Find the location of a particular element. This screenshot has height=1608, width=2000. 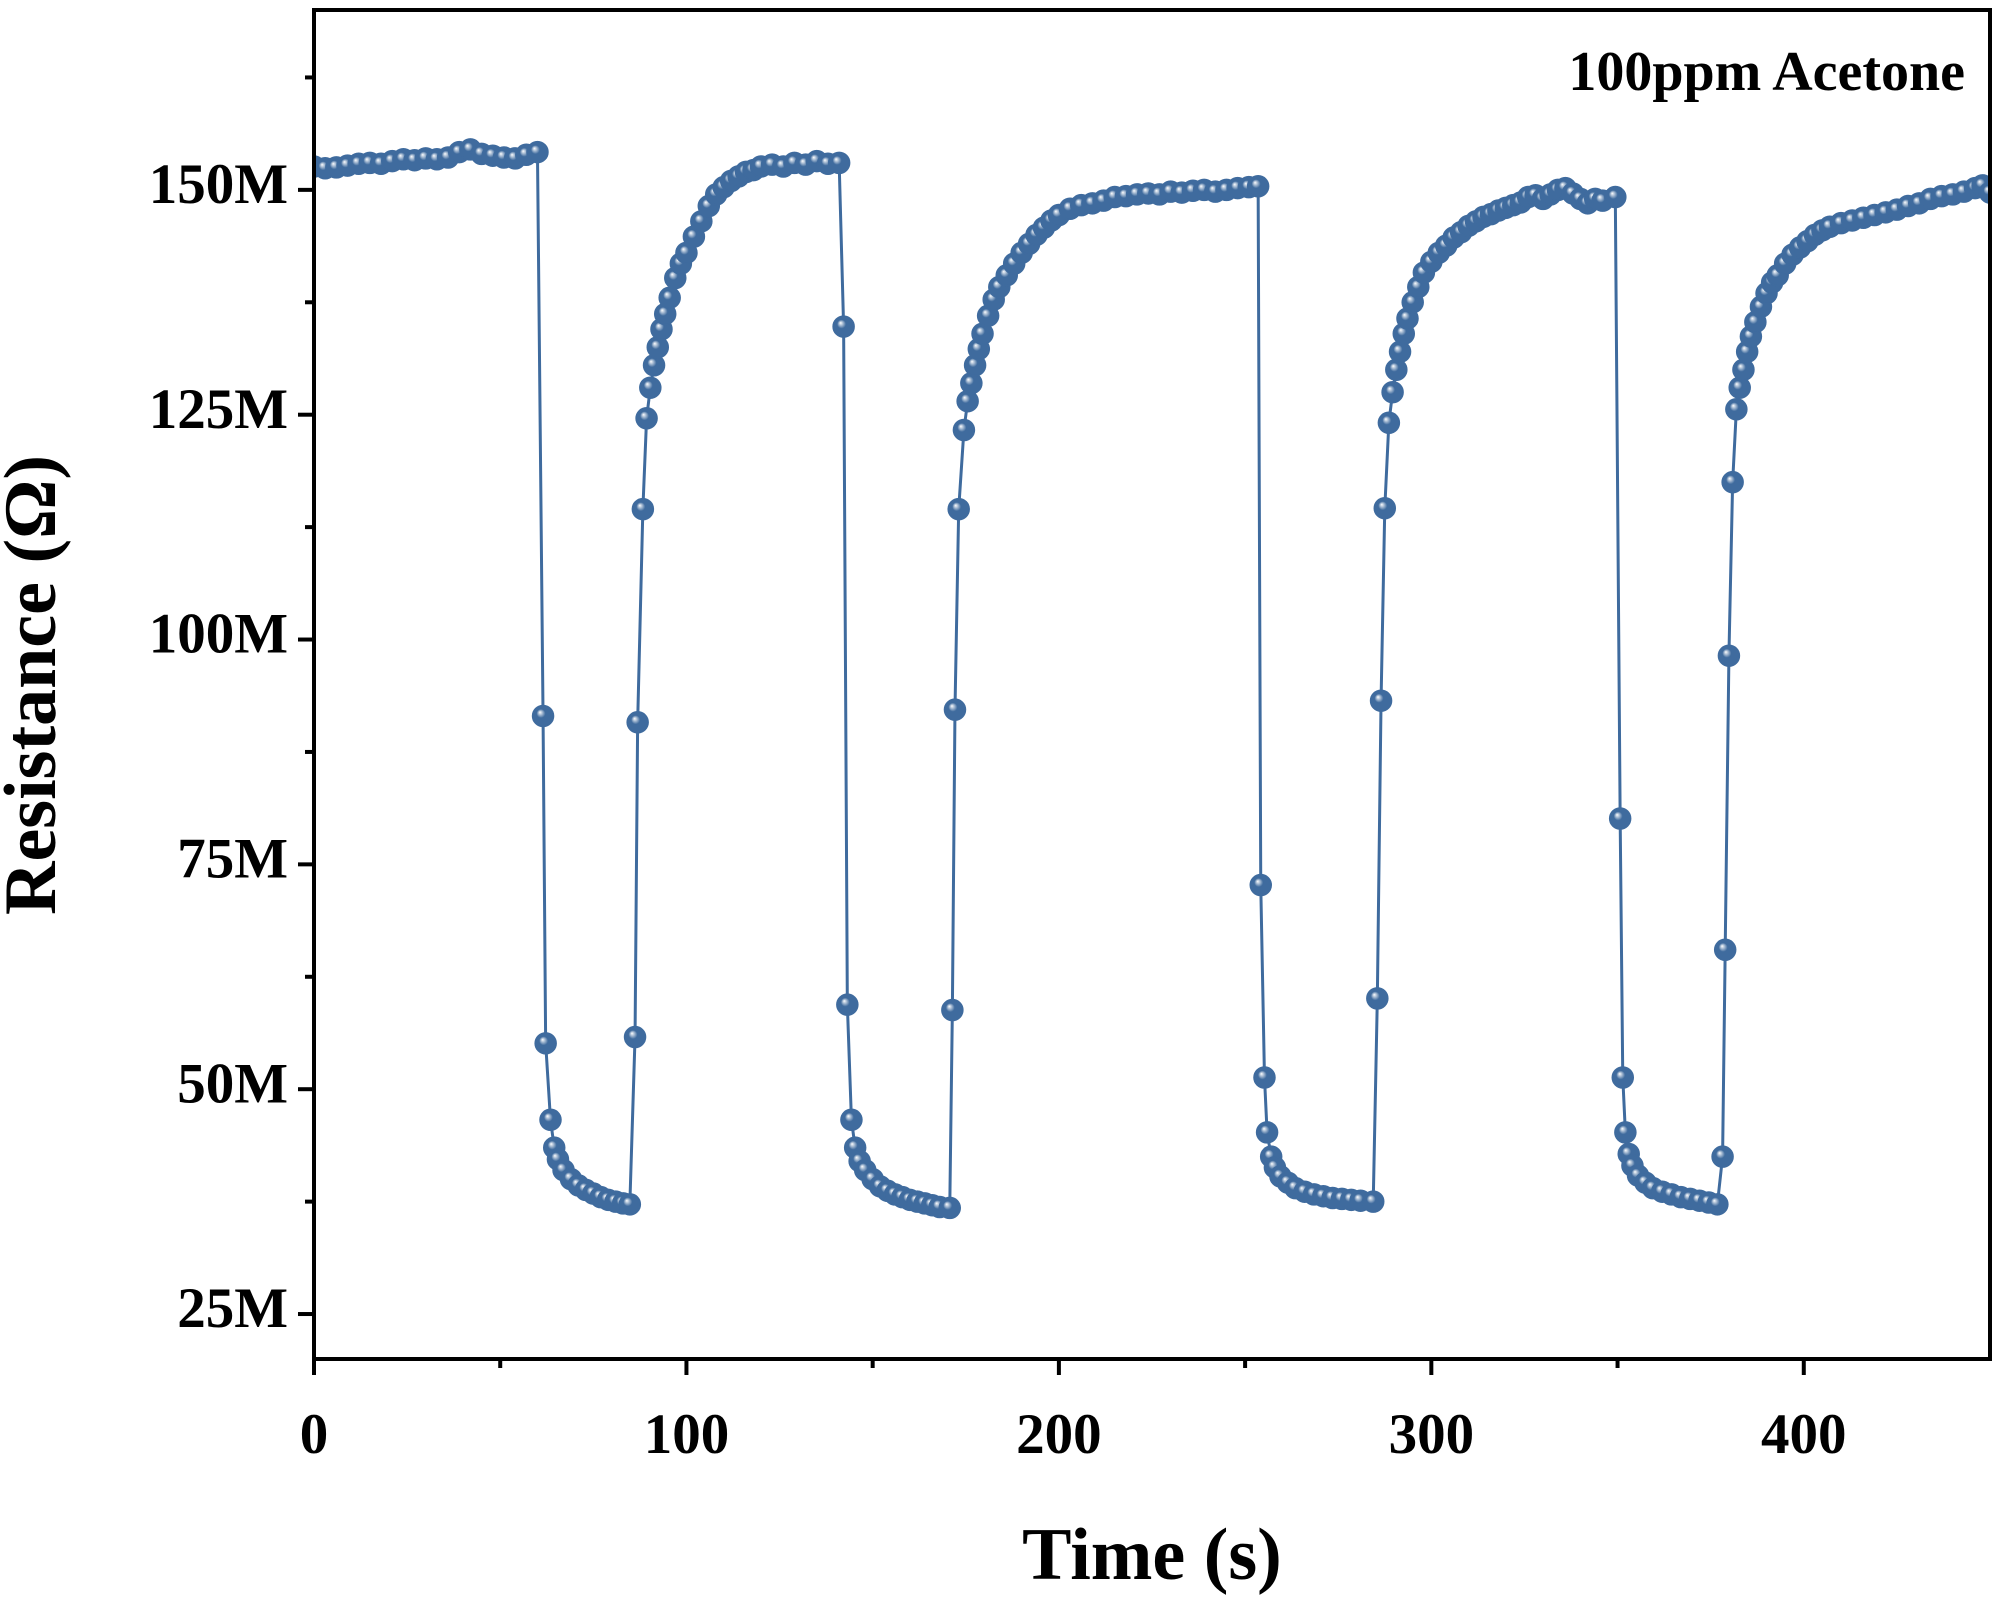

y-tick-label: 25M is located at coordinates (232, 1308).